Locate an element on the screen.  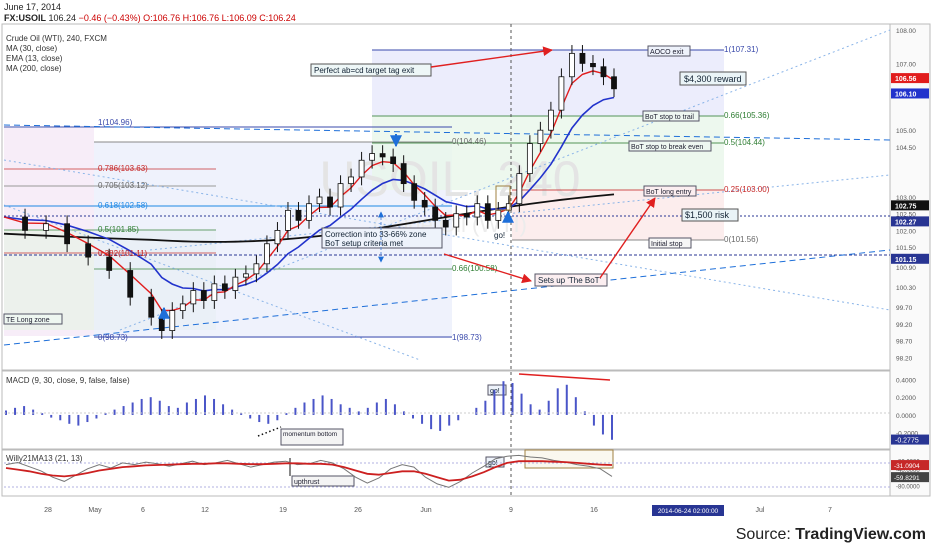
source-credit: Source: TradingView.com is located at coordinates (831, 535).